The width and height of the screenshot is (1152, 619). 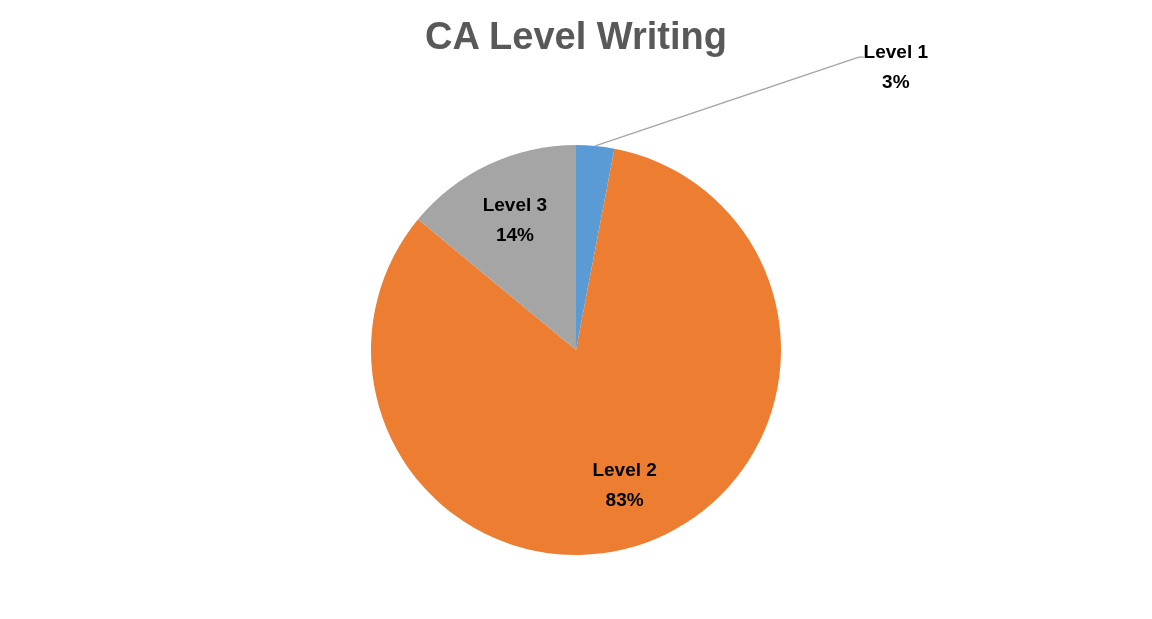 What do you see at coordinates (515, 205) in the screenshot?
I see `slice-label: Level 3` at bounding box center [515, 205].